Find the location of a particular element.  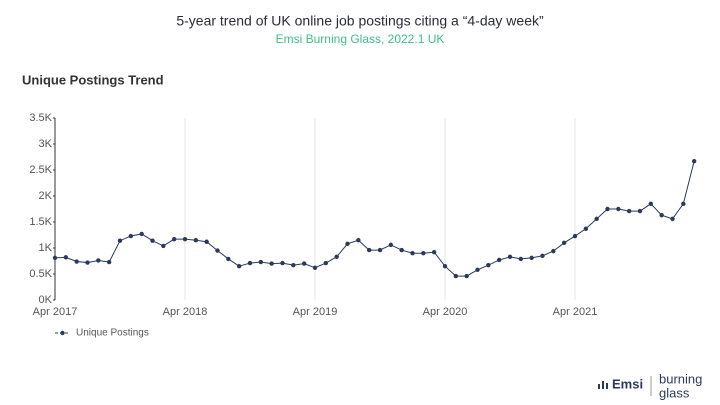

legend-marker is located at coordinates (62, 333).